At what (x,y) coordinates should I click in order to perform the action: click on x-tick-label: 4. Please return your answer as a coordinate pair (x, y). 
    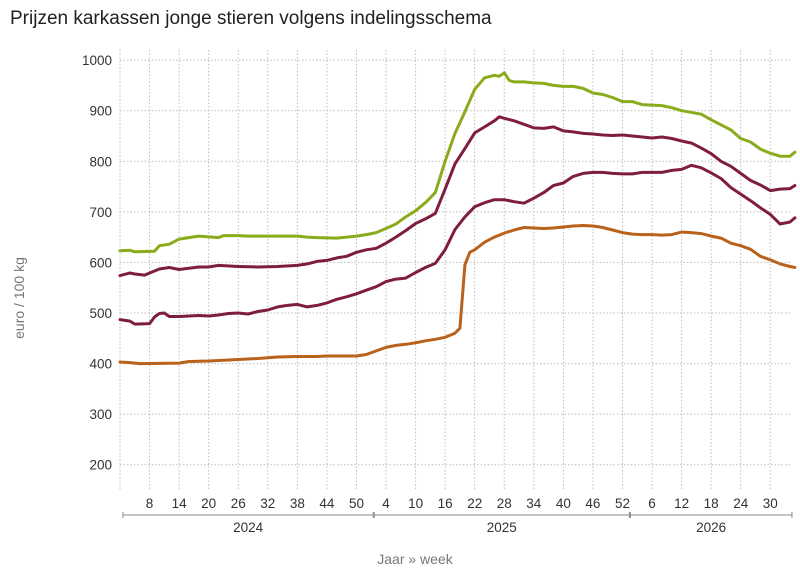
    Looking at the image, I should click on (386, 503).